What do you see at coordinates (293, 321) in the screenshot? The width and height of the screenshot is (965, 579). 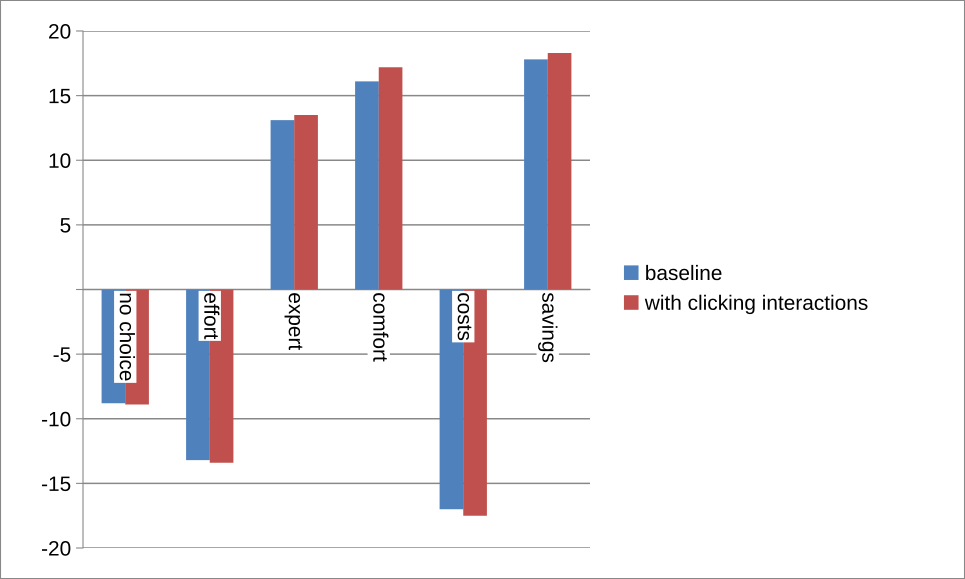 I see `x-tick-label: expert` at bounding box center [293, 321].